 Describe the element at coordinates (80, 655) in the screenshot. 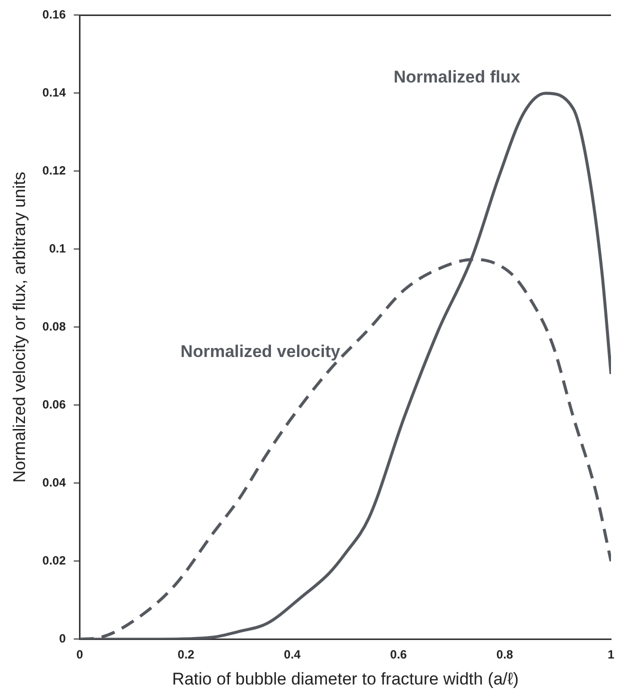

I see `x-tick-label: 0` at that location.